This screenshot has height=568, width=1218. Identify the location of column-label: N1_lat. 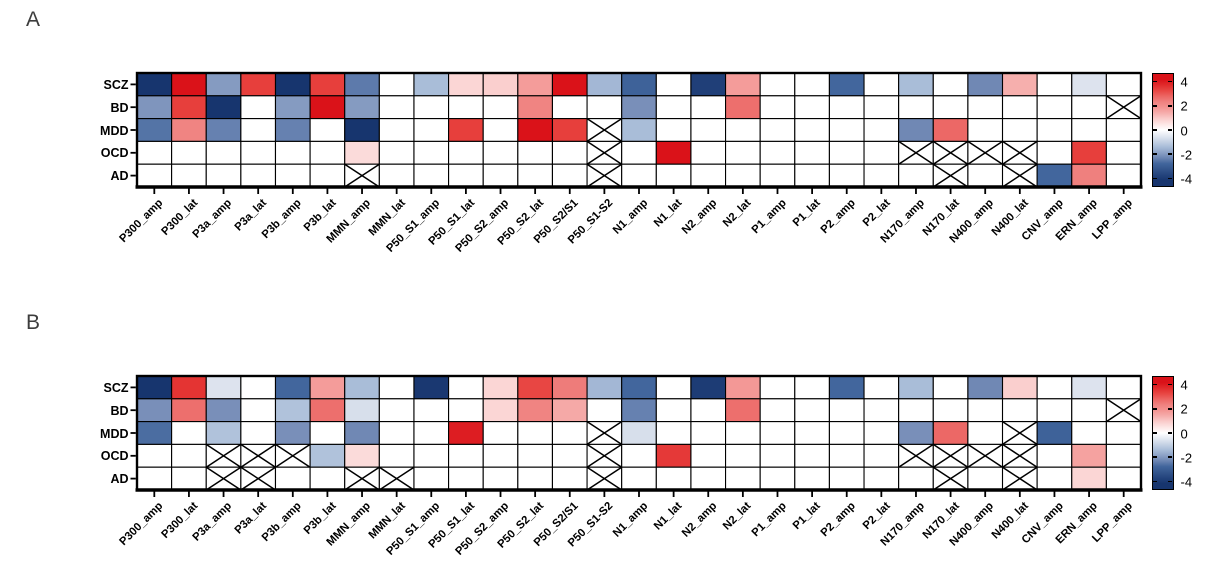
(668, 516).